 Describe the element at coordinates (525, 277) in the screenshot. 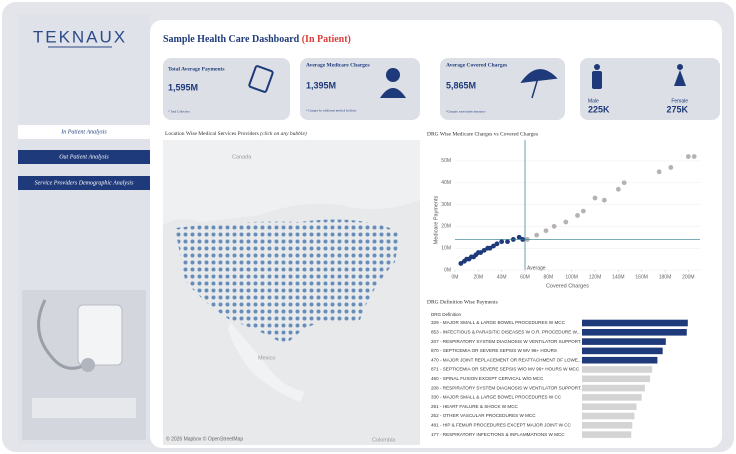

I see `x-tick-label: 60M` at that location.